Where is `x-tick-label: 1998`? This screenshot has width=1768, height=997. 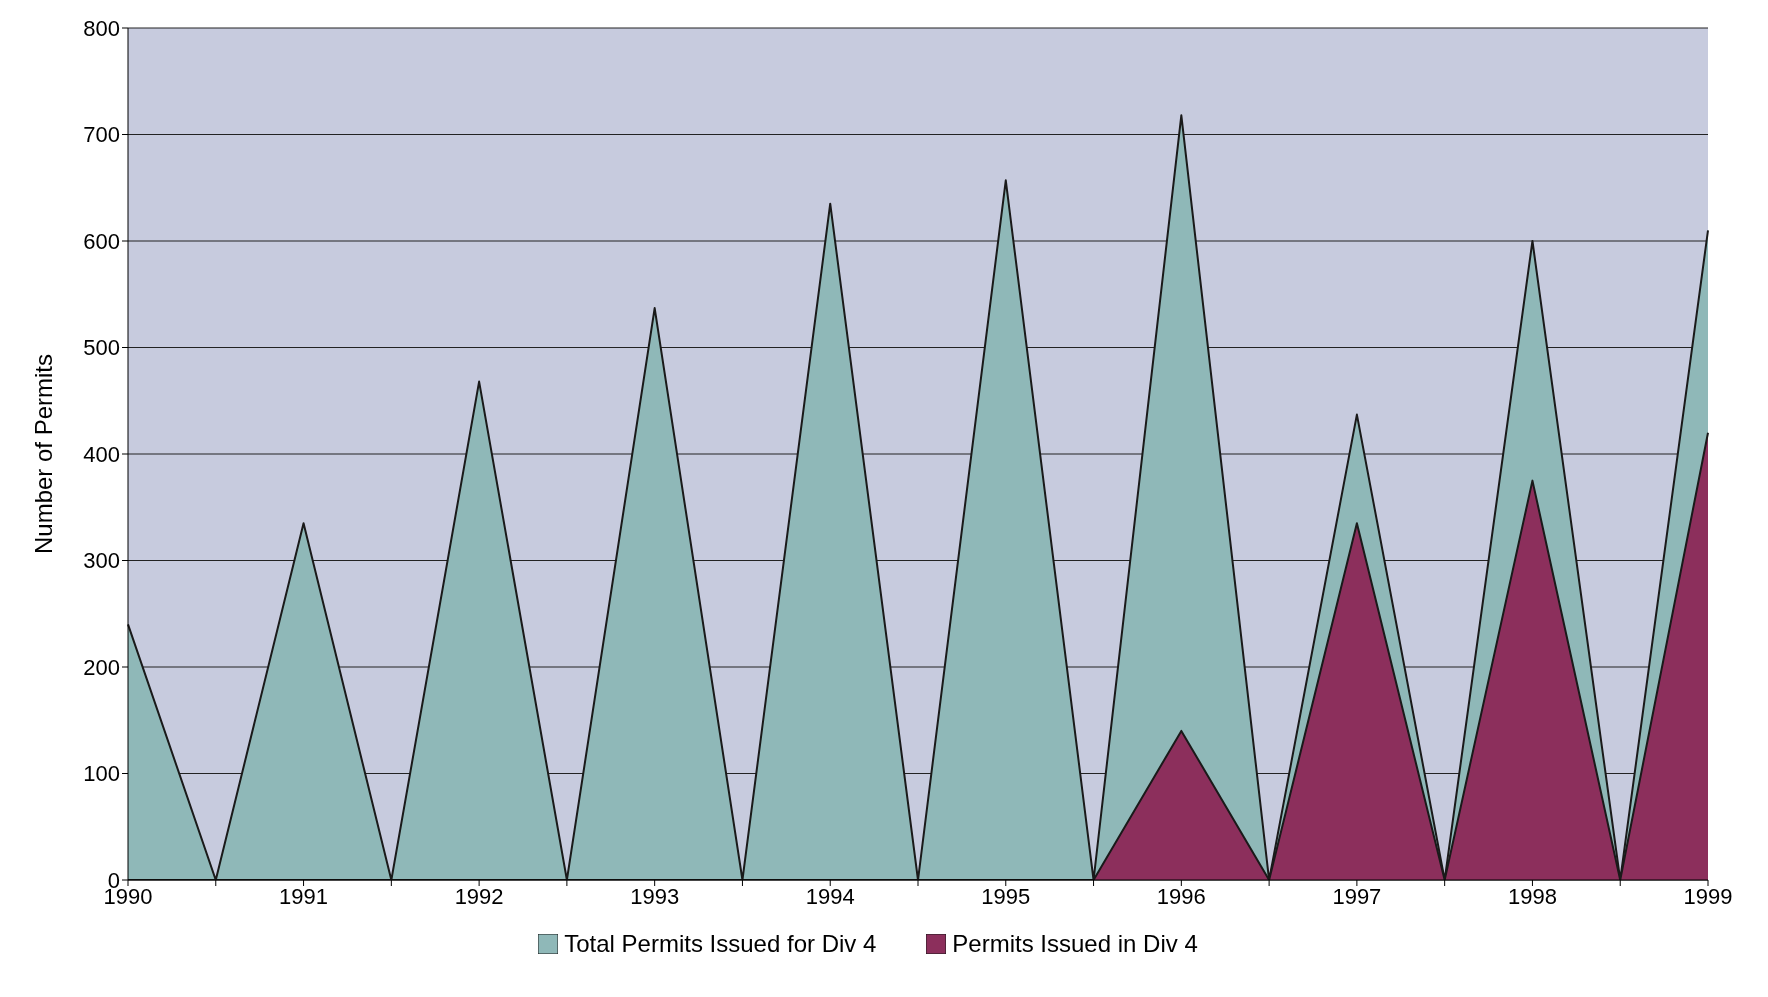 x-tick-label: 1998 is located at coordinates (1532, 896).